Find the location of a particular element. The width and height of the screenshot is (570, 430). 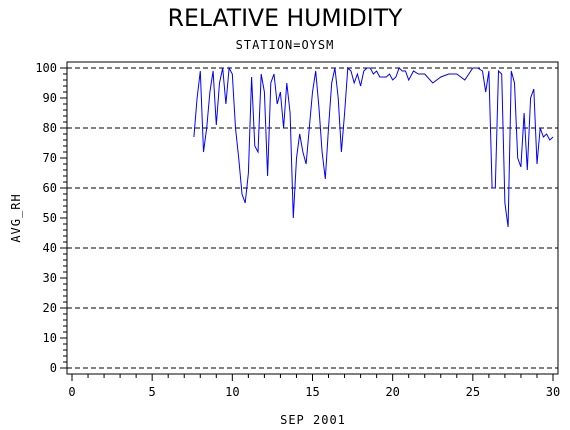

x-tick-label: 30 is located at coordinates (553, 392).